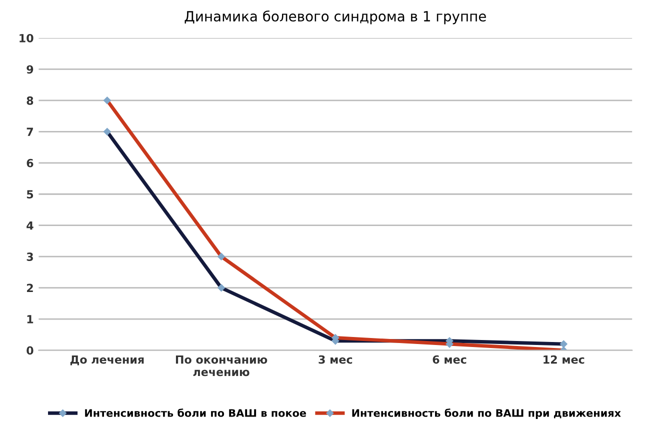  What do you see at coordinates (564, 359) in the screenshot?
I see `x-tick-label: 12 мес` at bounding box center [564, 359].